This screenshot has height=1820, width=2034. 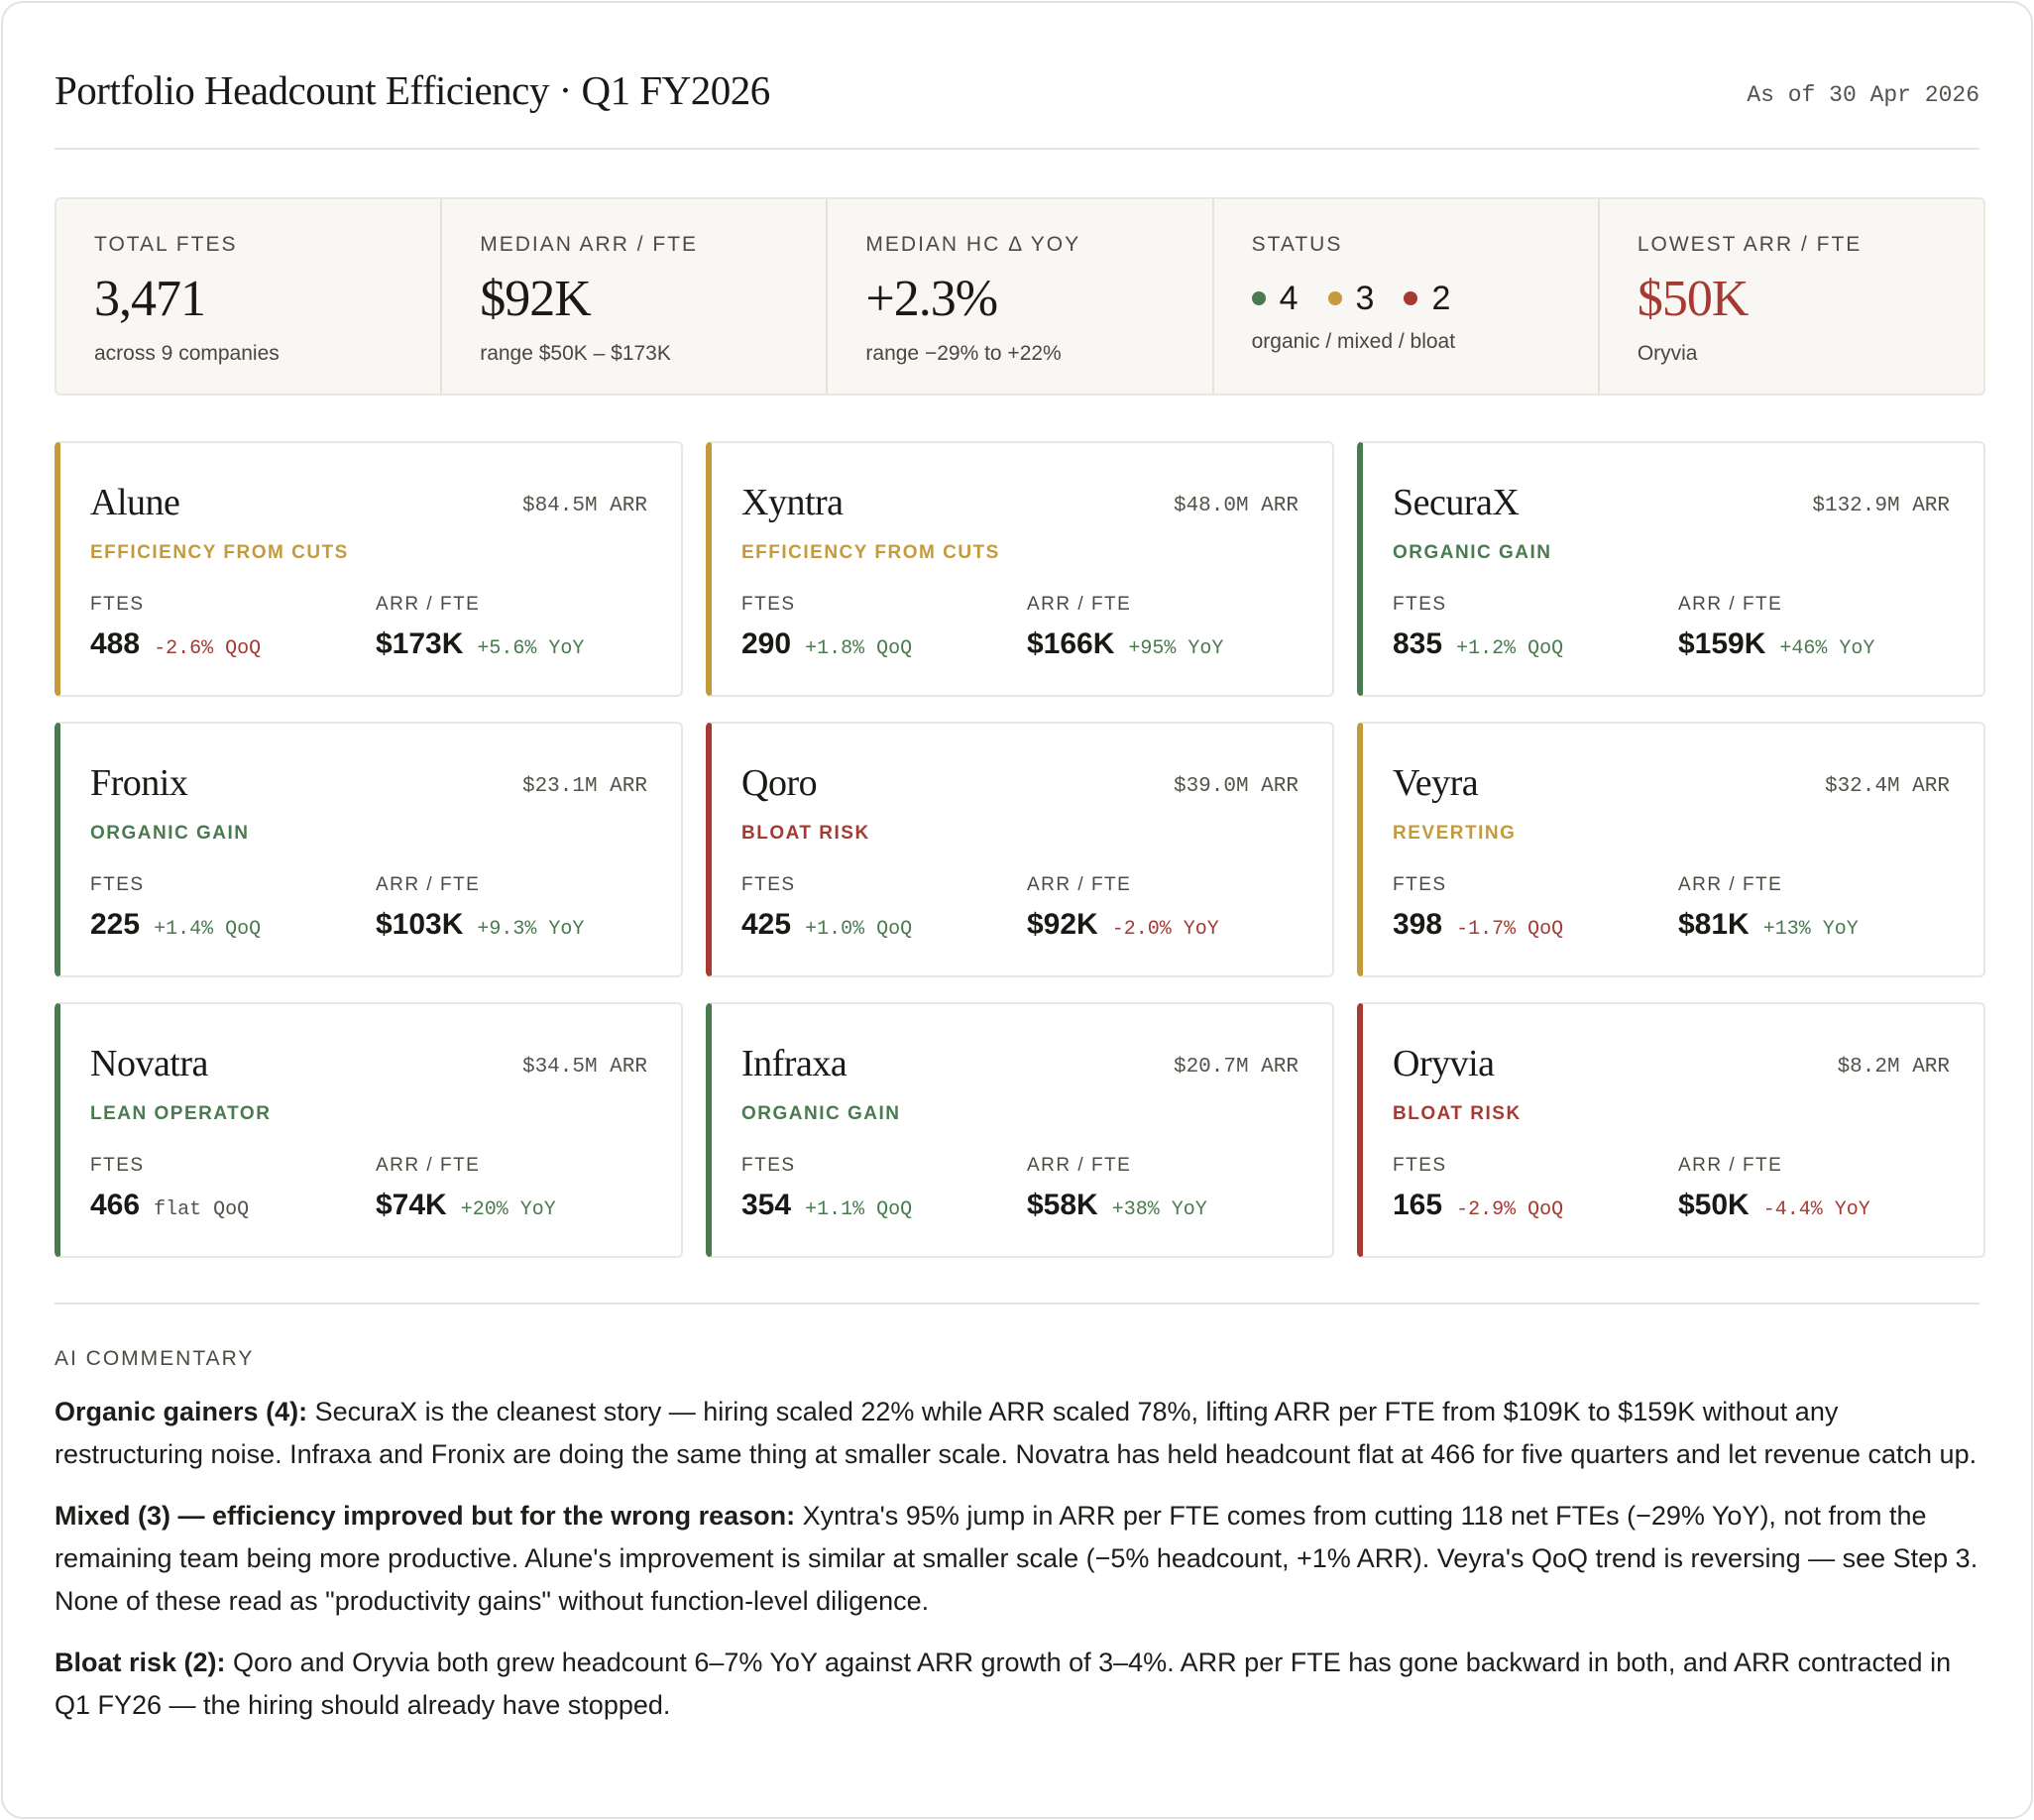 I want to click on kpi-value: +2.3%, so click(x=931, y=299).